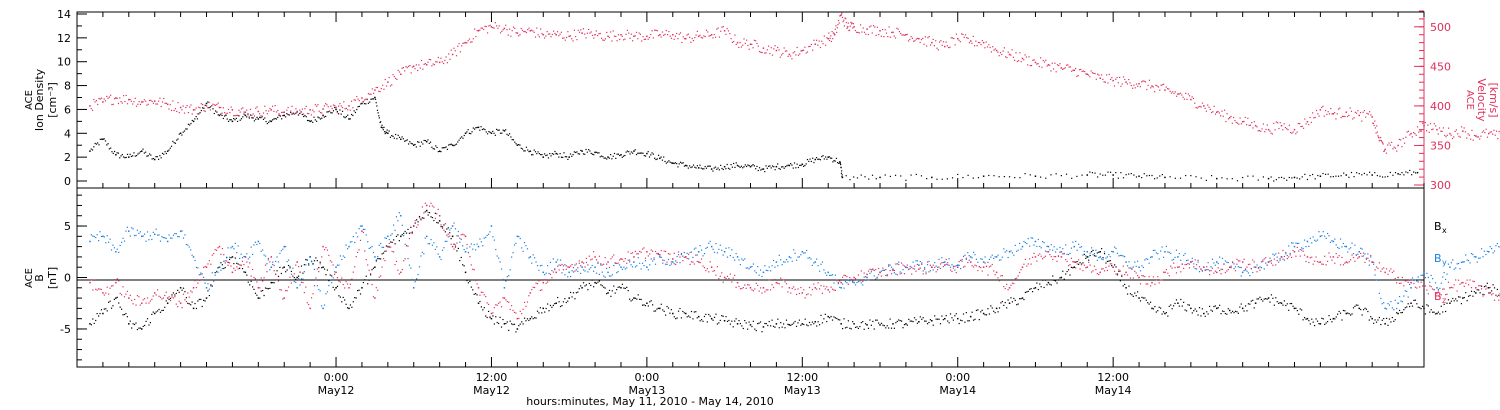 This screenshot has height=410, width=1500. Describe the element at coordinates (73, 277) in the screenshot. I see `bottom-left-y-axis: 50-5` at that location.